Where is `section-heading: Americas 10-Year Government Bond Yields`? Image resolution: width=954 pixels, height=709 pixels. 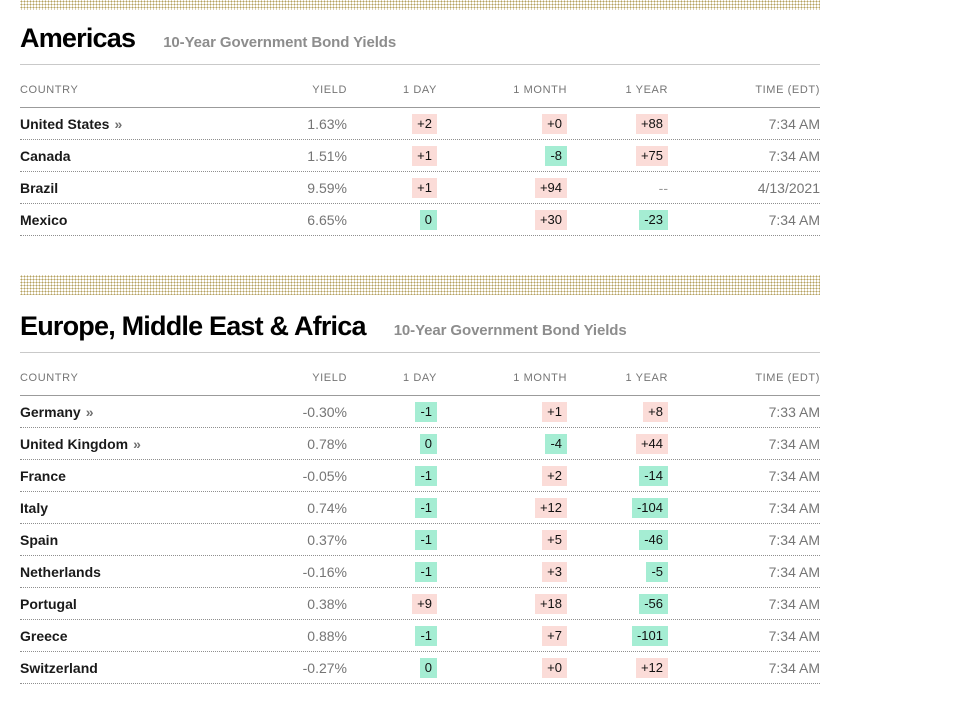
section-heading: Americas 10-Year Government Bond Yields is located at coordinates (420, 38).